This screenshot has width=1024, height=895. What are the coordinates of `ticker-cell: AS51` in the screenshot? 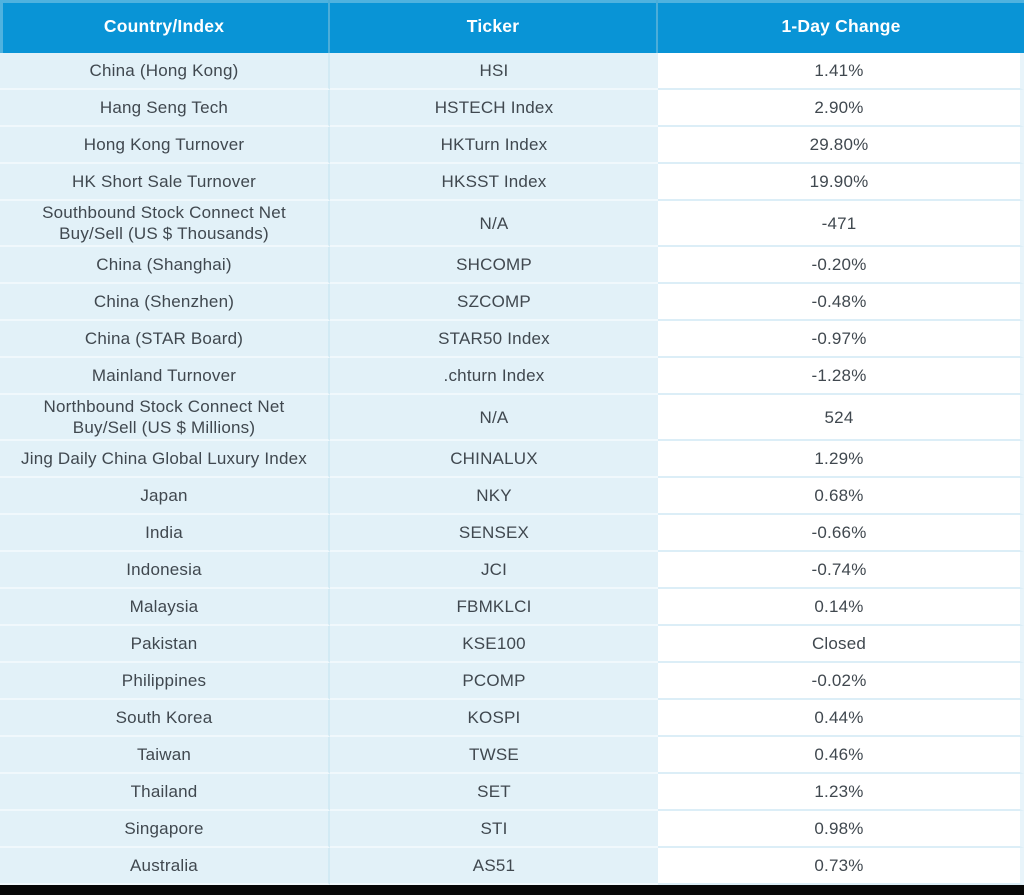 It's located at (494, 866).